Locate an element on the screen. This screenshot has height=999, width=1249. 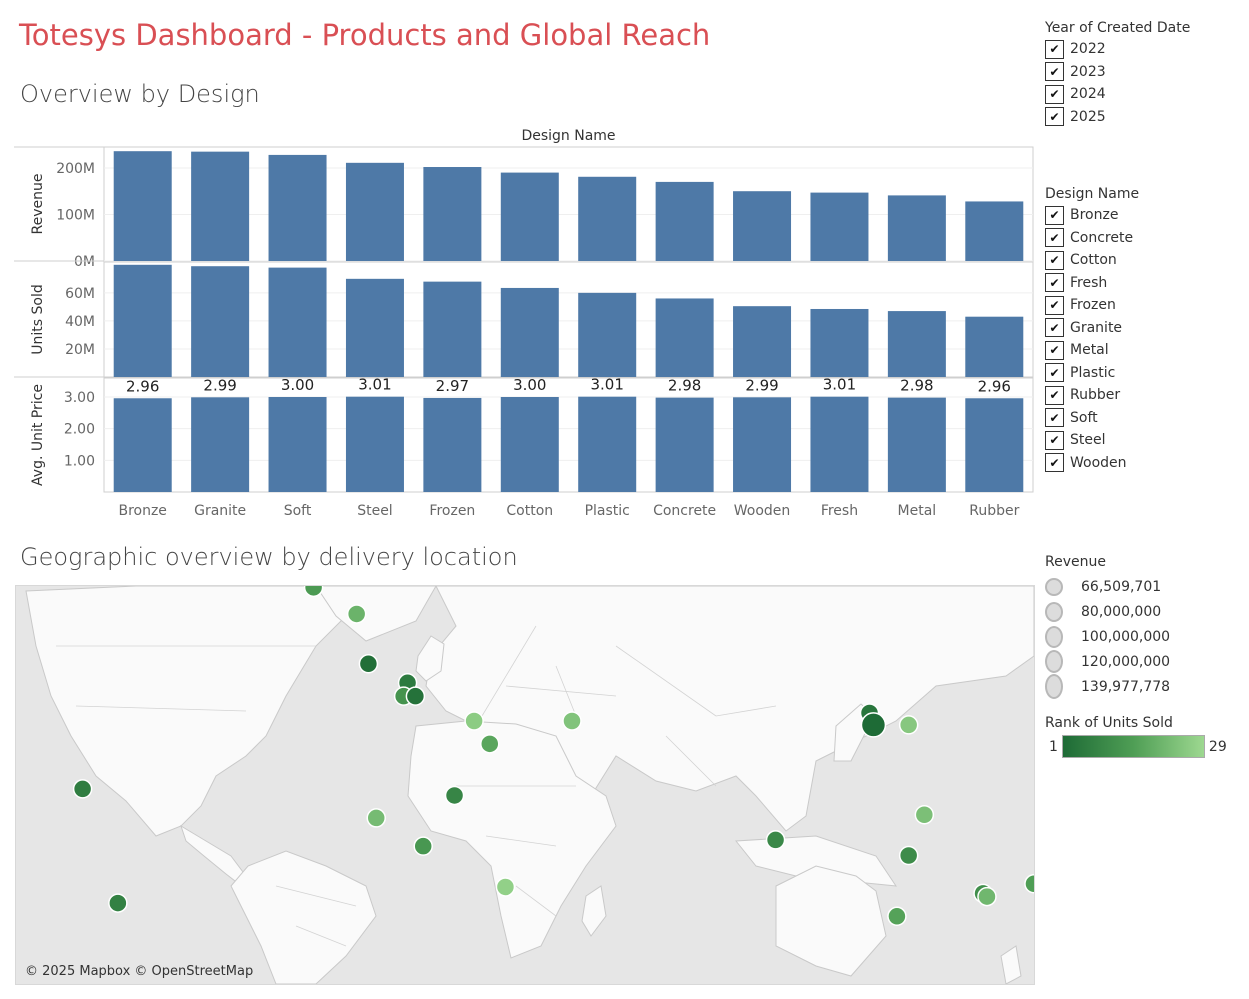
data-label: 2.99 is located at coordinates (219, 385).